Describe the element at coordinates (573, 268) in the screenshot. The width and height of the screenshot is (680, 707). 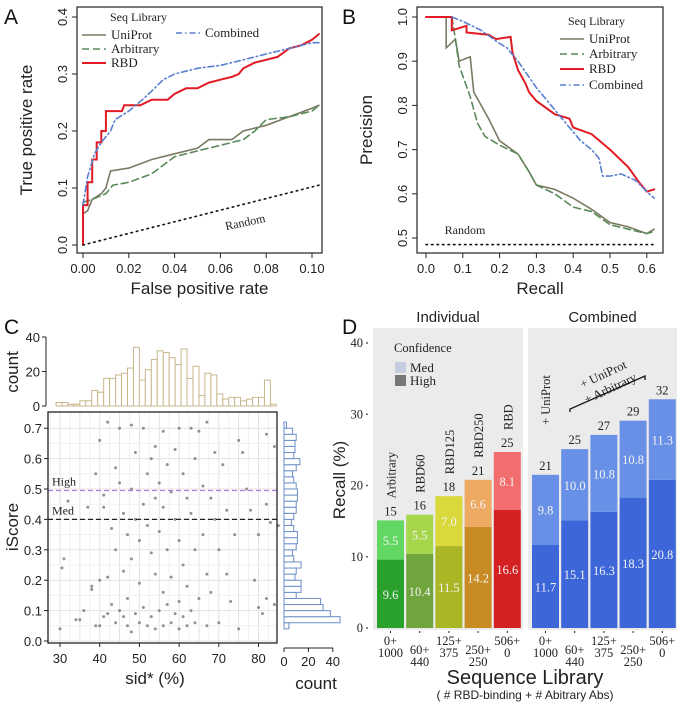
I see `x-tick-label: 0.4` at that location.